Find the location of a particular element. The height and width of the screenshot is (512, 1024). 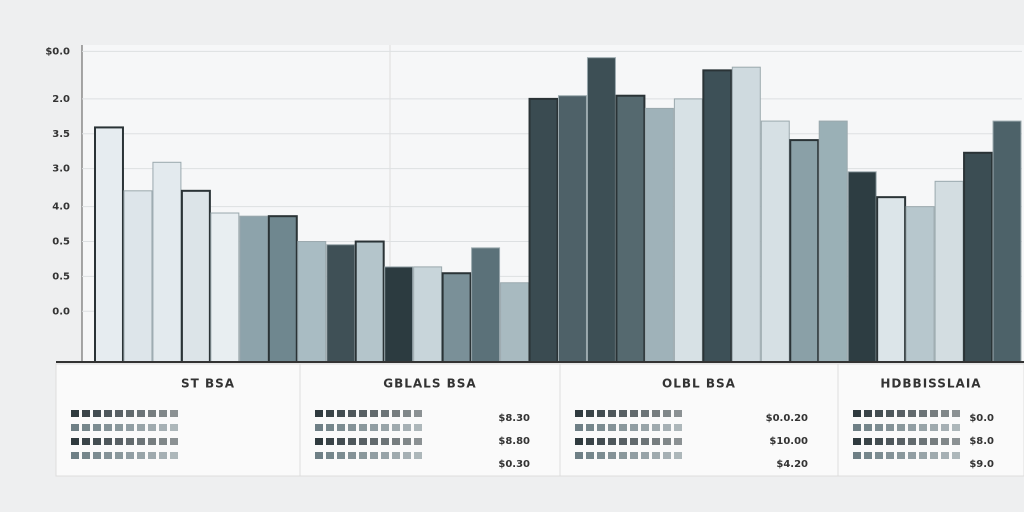

panel-value: $8.0 is located at coordinates (981, 441).